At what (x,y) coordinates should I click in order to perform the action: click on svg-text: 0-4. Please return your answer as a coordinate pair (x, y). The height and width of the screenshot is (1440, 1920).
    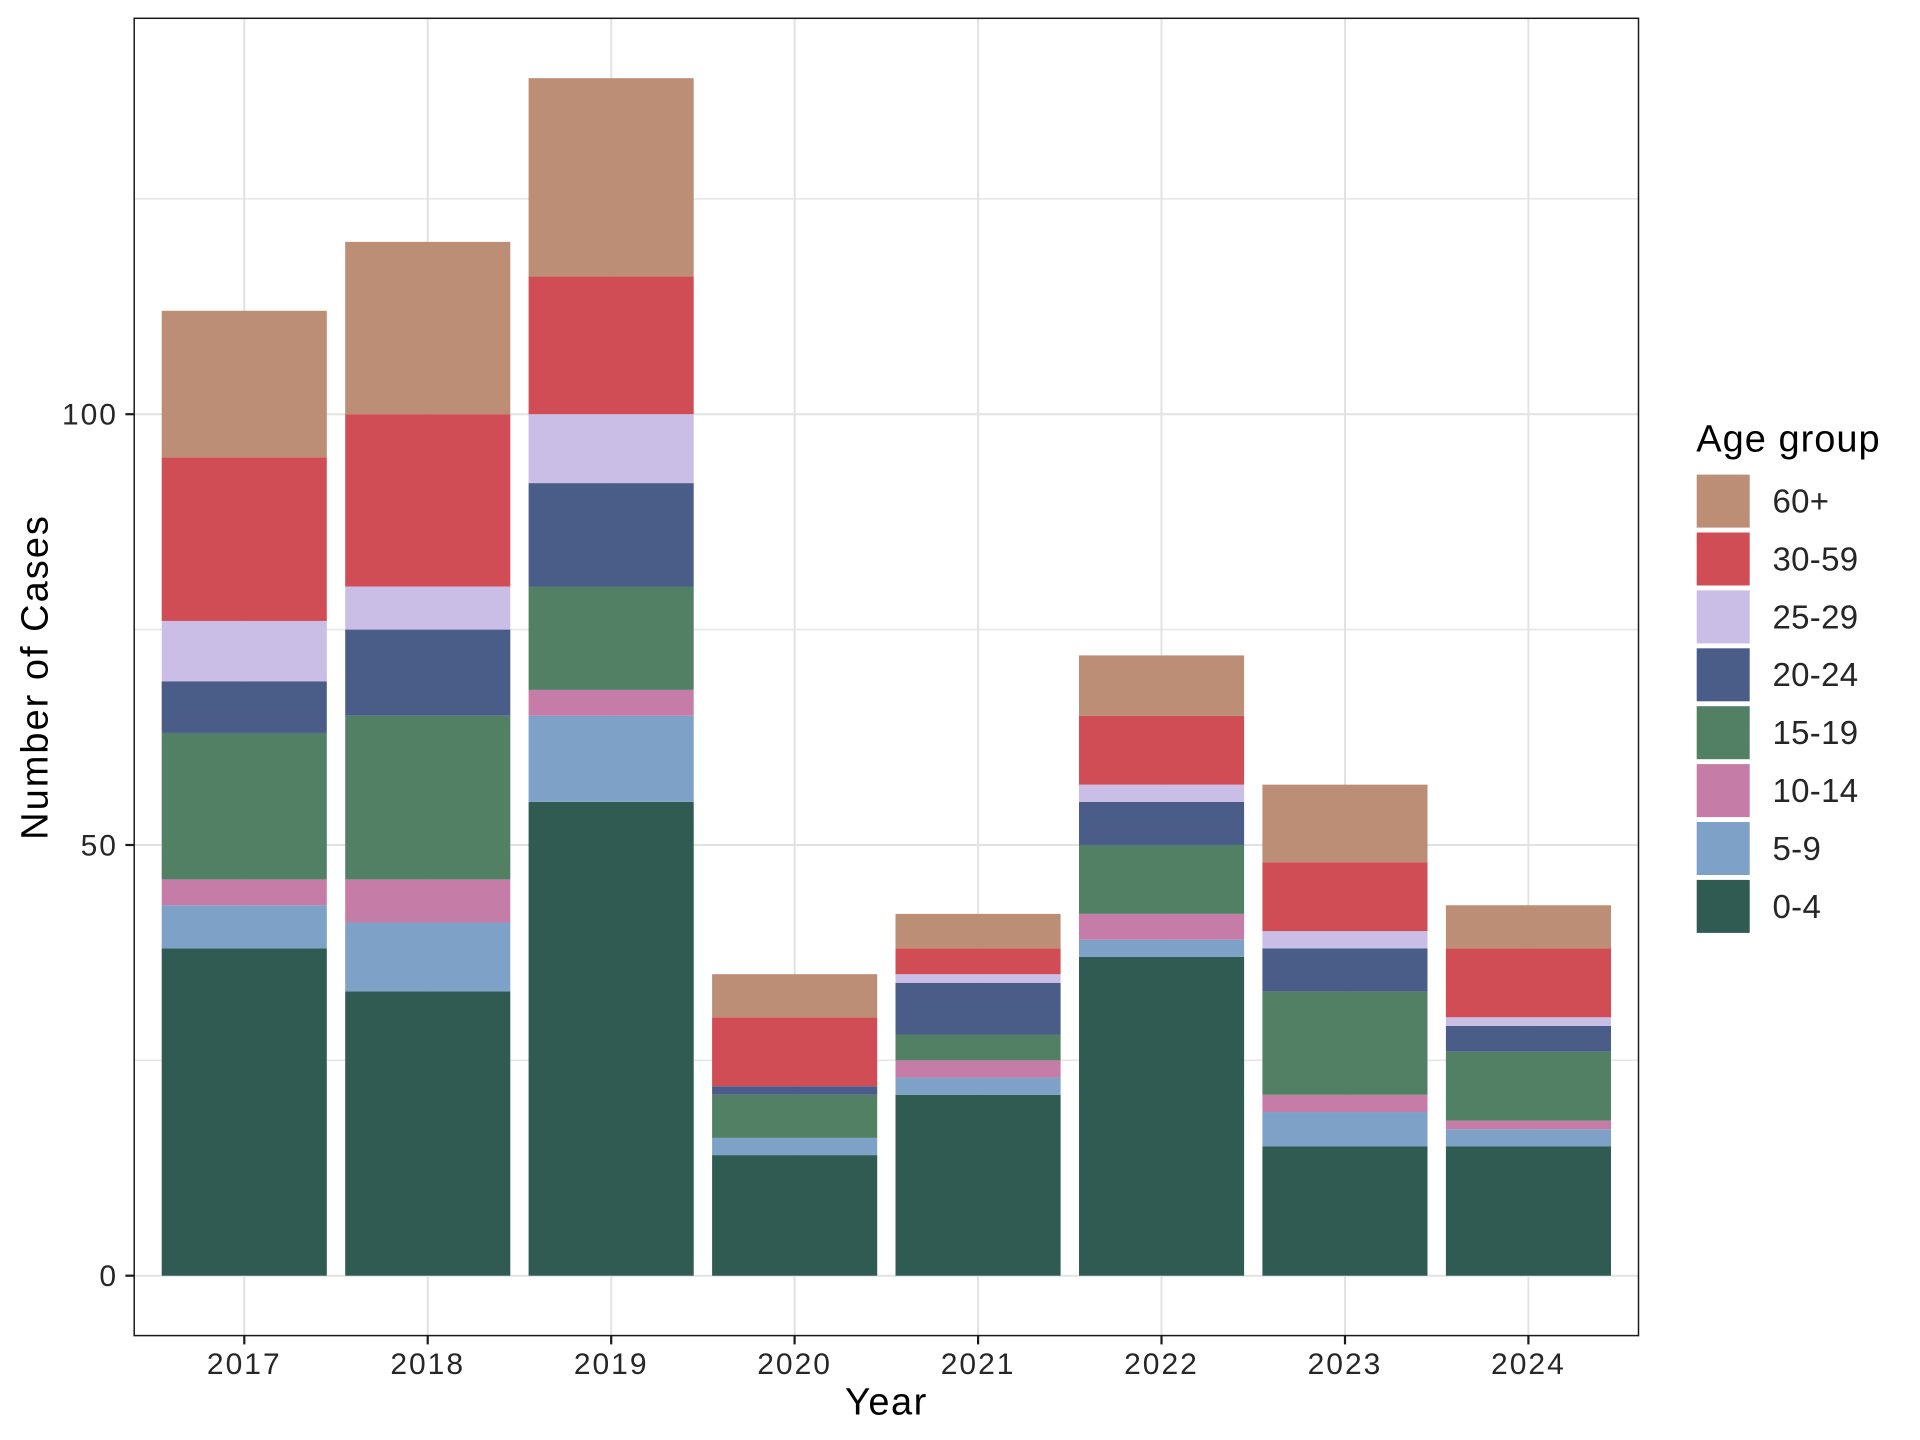
    Looking at the image, I should click on (1797, 906).